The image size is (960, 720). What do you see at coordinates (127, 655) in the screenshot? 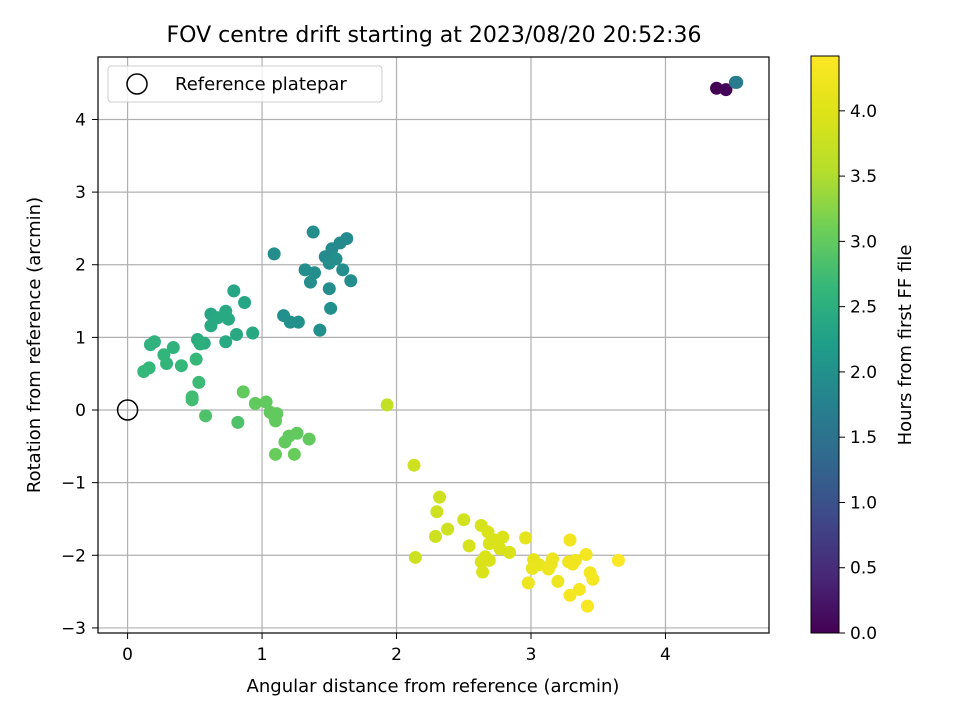
I see `x-tick-label: 0` at bounding box center [127, 655].